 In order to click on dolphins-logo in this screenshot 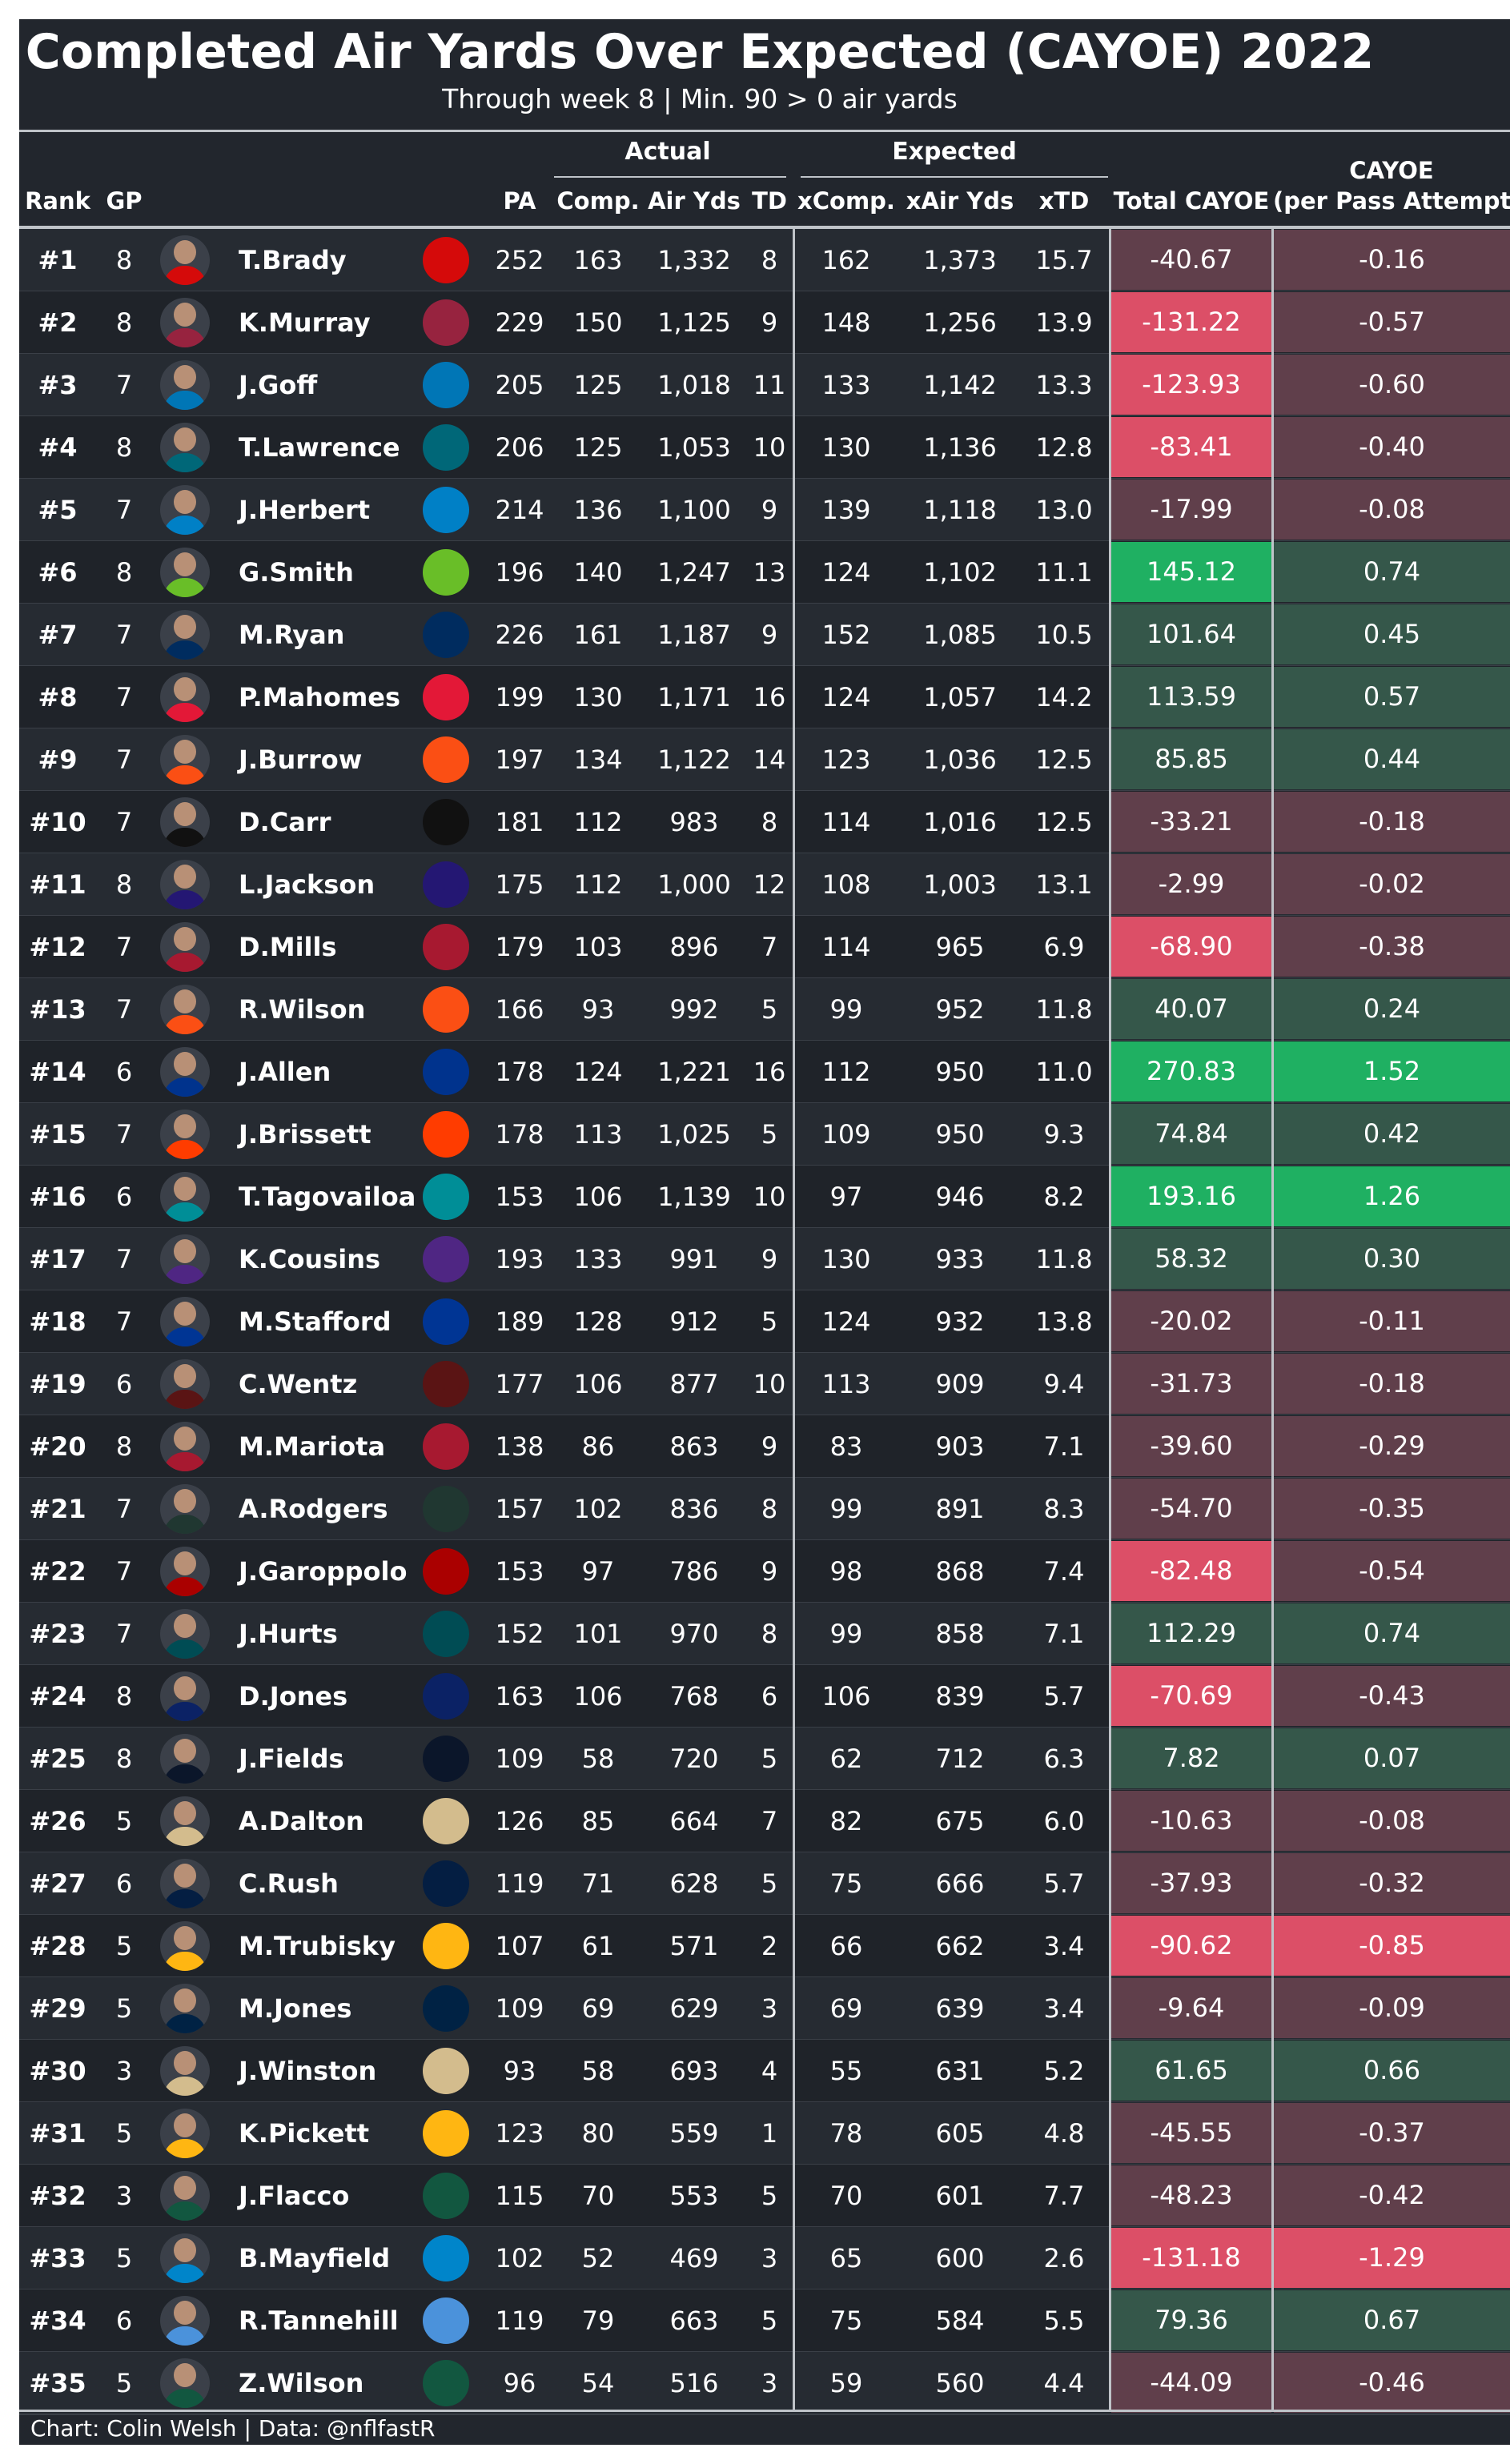, I will do `click(446, 1197)`.